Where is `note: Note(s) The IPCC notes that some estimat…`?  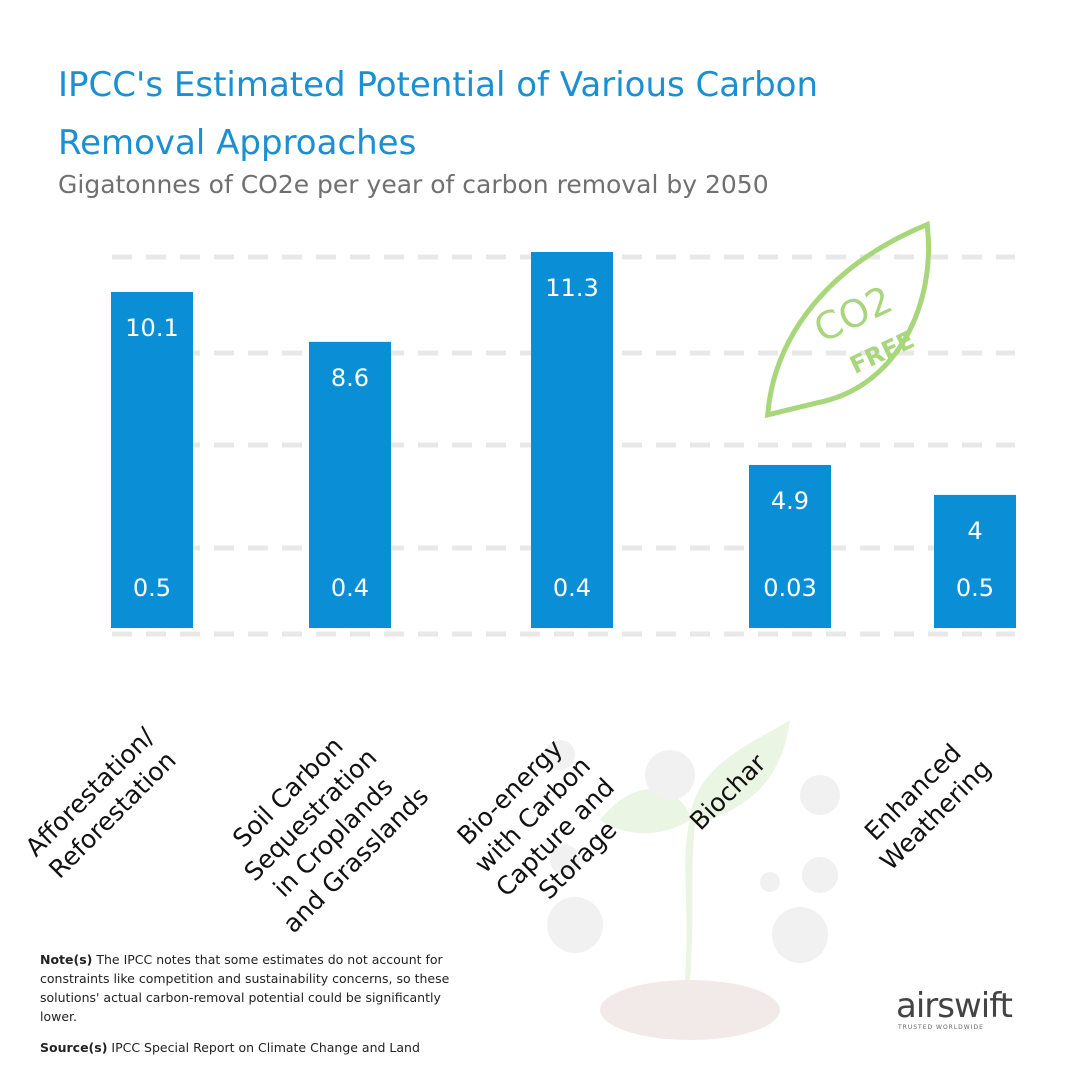
note: Note(s) The IPCC notes that some estimat… is located at coordinates (260, 988).